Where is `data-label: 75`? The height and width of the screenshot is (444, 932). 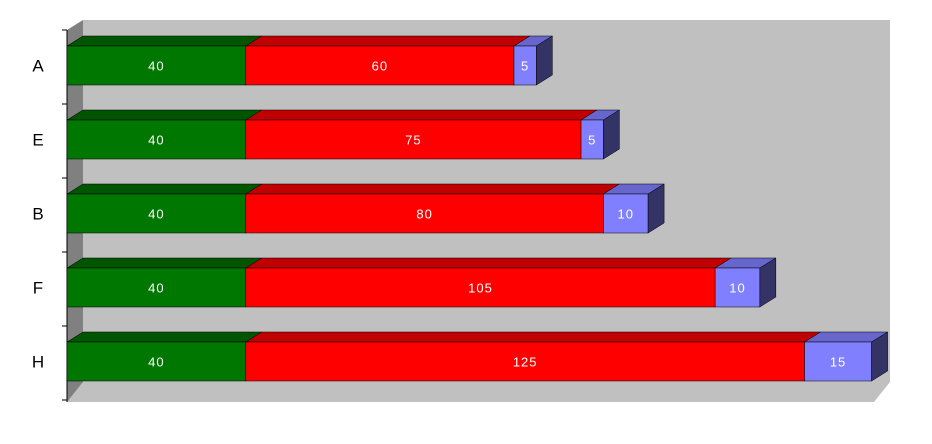
data-label: 75 is located at coordinates (413, 140).